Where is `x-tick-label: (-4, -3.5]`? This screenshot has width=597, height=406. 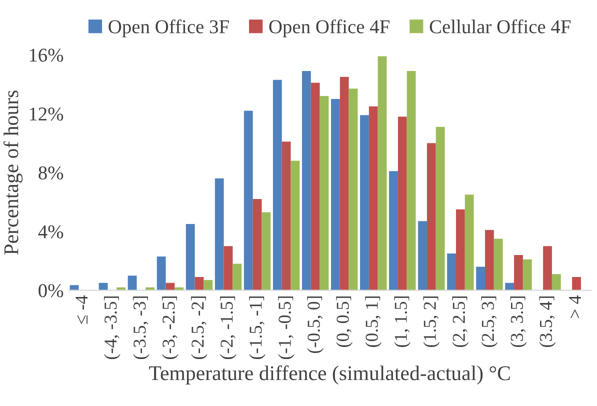
x-tick-label: (-4, -3.5] is located at coordinates (112, 328).